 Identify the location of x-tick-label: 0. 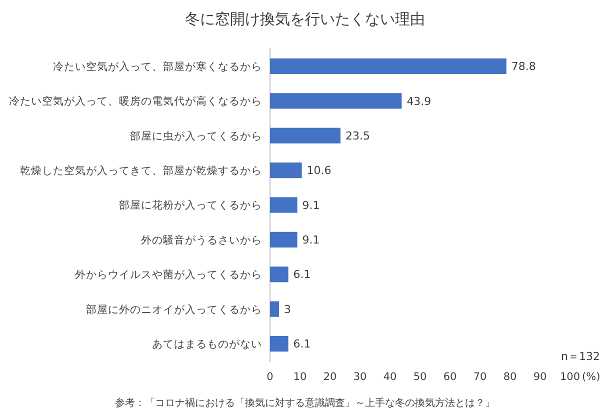
(270, 377).